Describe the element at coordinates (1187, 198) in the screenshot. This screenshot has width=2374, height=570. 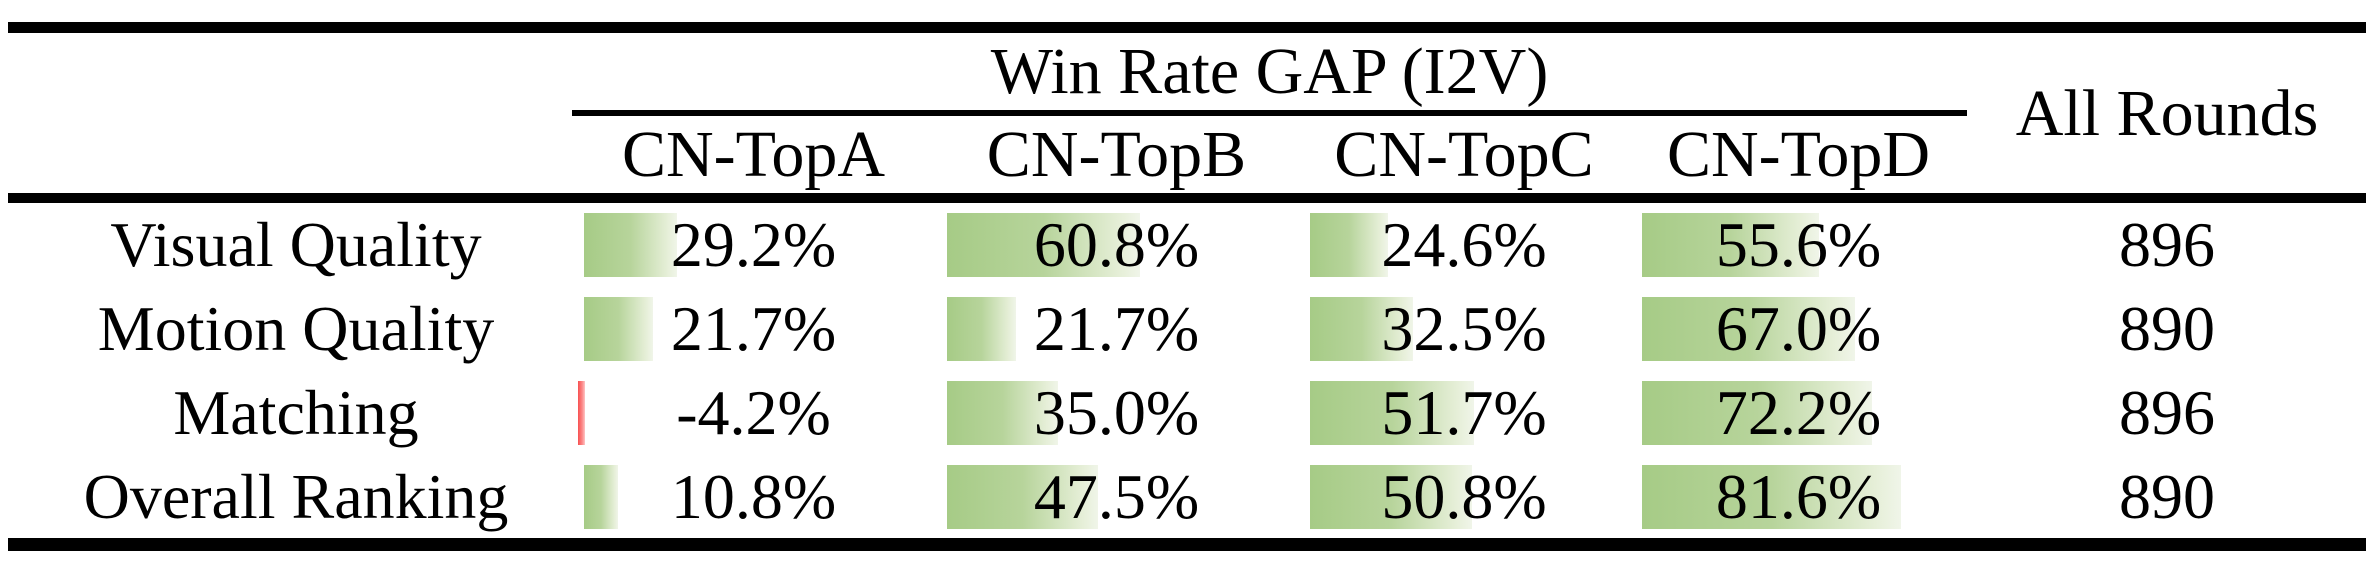
I see `header-midrule` at that location.